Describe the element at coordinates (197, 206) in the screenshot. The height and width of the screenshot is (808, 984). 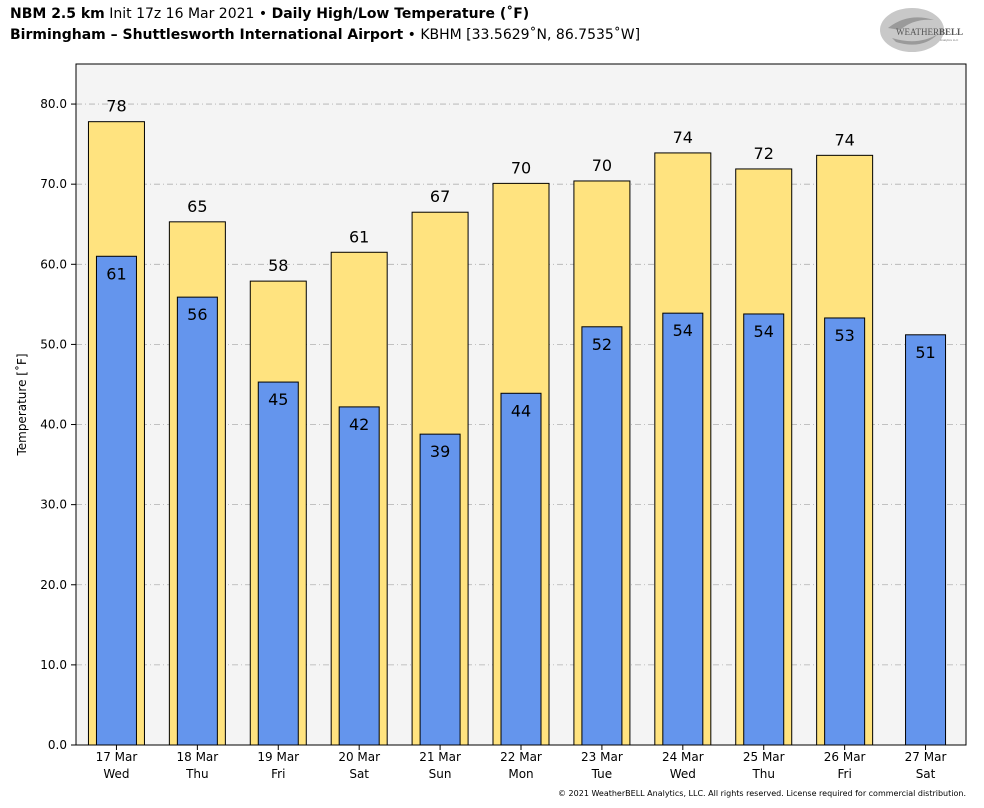
I see `high-temp-label: 65` at that location.